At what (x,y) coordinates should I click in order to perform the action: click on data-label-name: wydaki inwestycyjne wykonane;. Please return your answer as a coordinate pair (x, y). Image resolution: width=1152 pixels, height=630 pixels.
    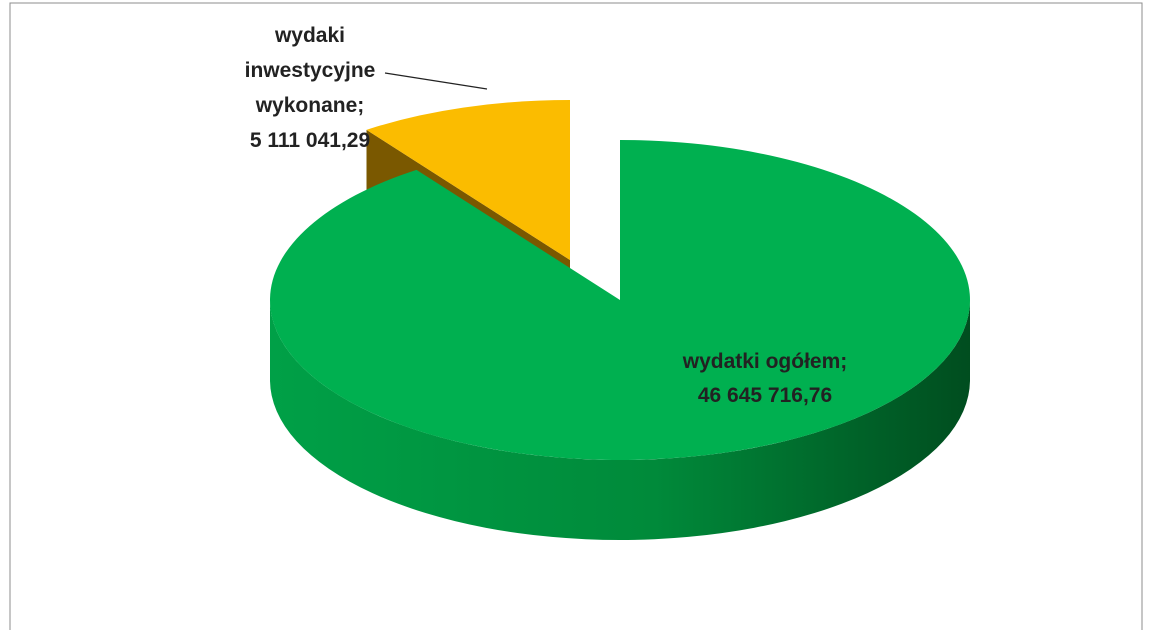
    Looking at the image, I should click on (310, 70).